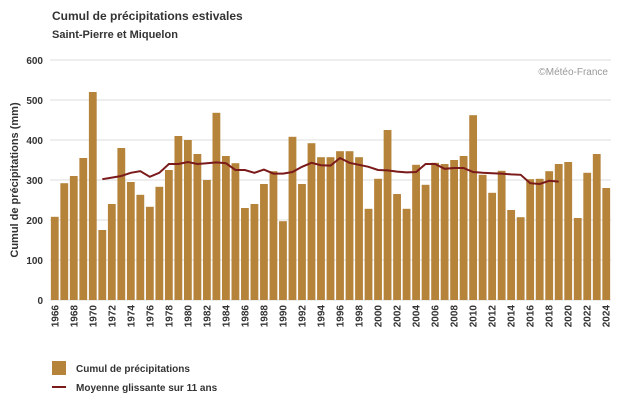 This screenshot has width=630, height=410. What do you see at coordinates (245, 316) in the screenshot?
I see `x-tick-label: 1986` at bounding box center [245, 316].